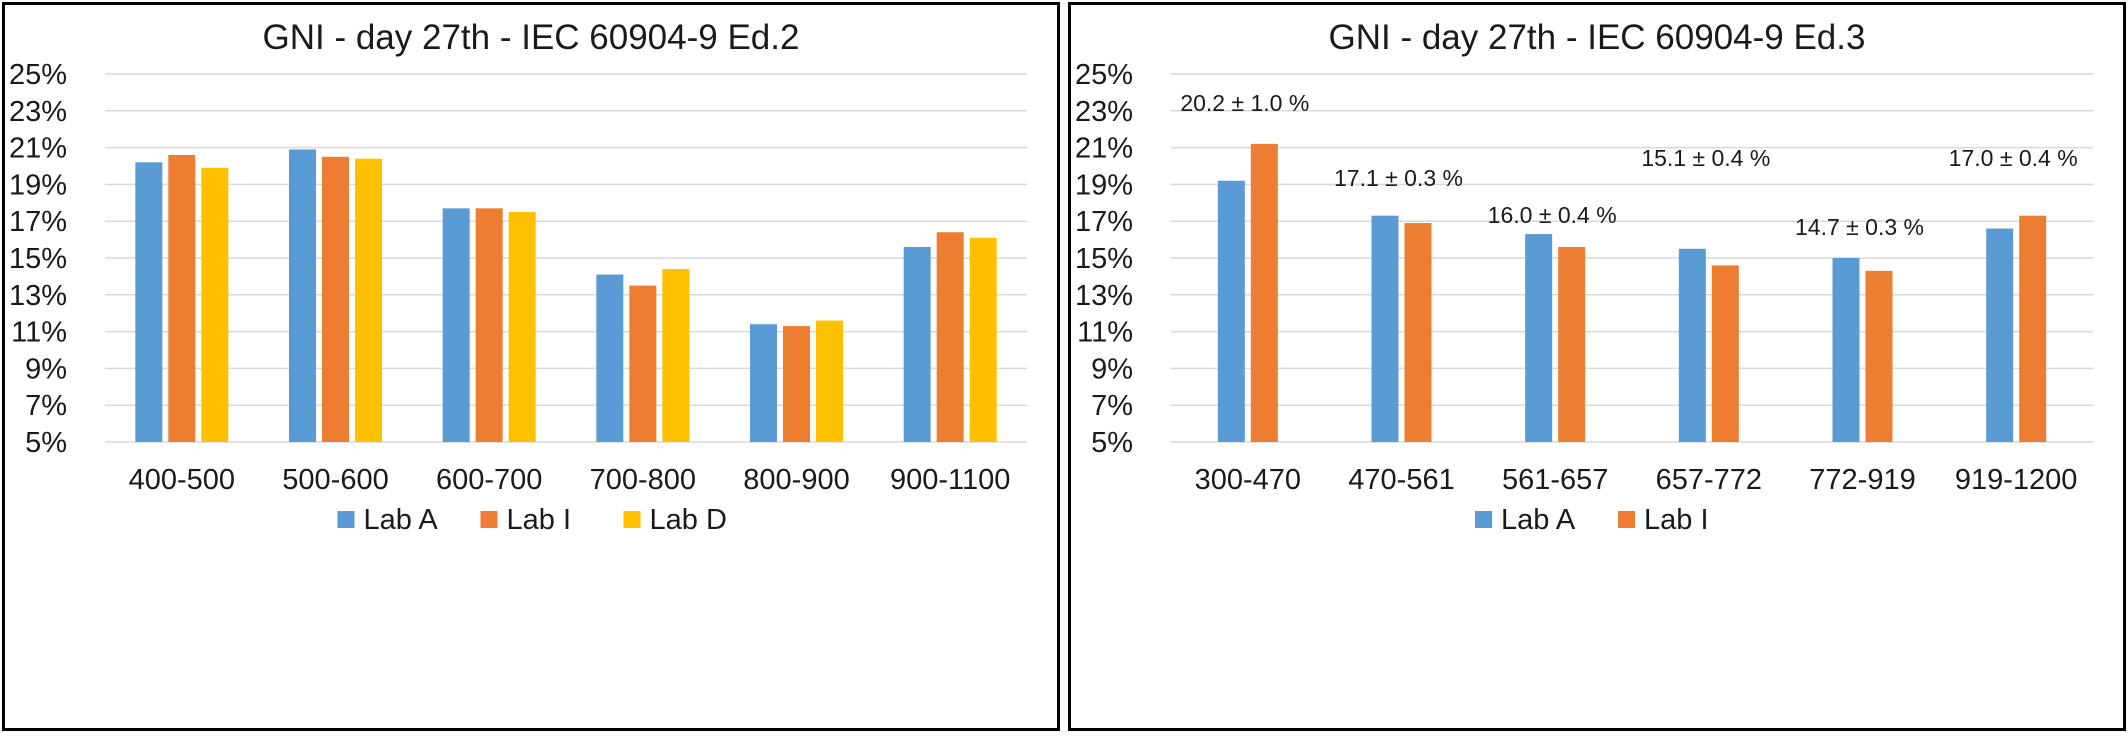 Image resolution: width=2128 pixels, height=737 pixels. I want to click on x-tick-label: 500-600, so click(335, 480).